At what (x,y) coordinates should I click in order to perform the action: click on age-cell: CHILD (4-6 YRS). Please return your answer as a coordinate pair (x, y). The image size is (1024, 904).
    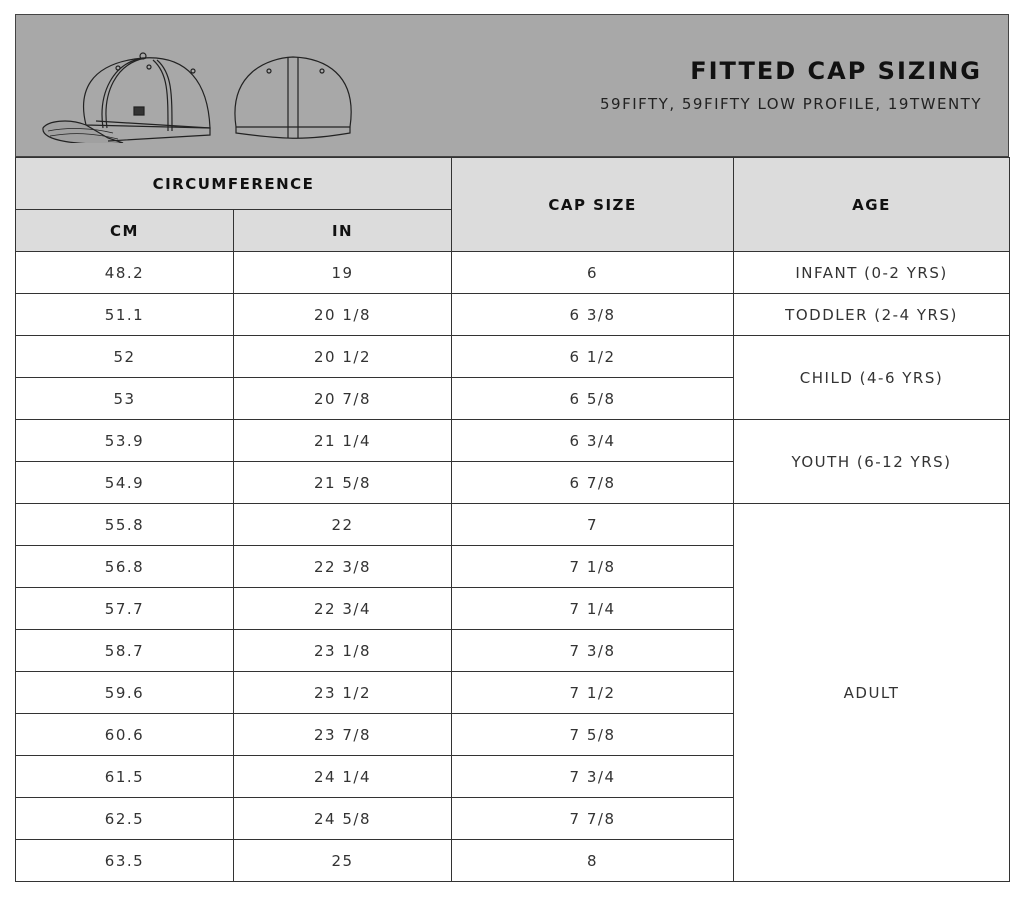
    Looking at the image, I should click on (872, 377).